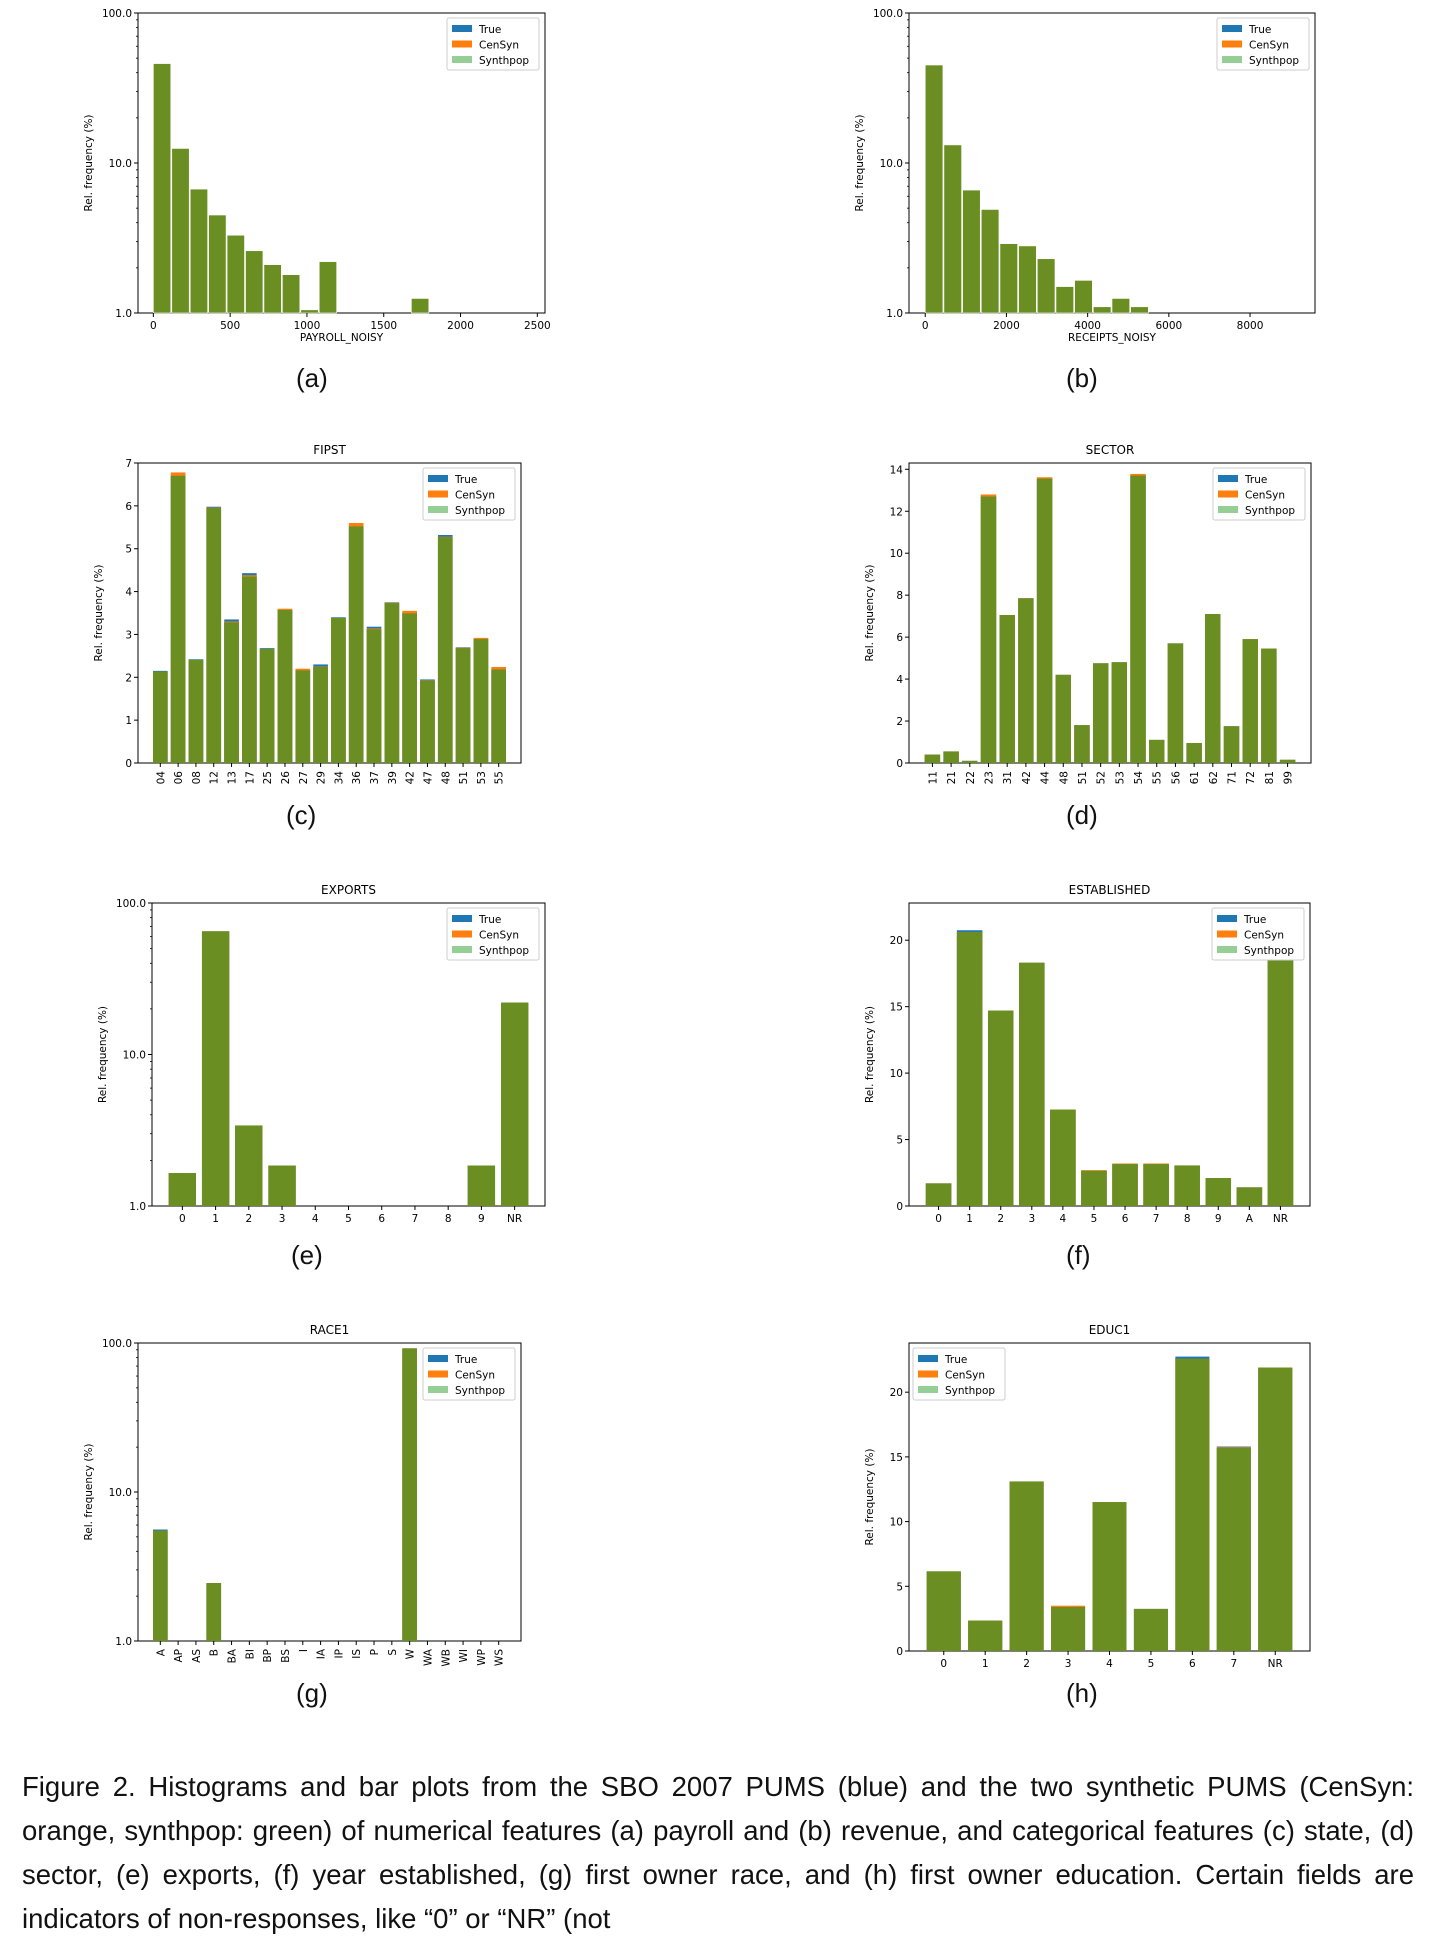  Describe the element at coordinates (393, 1652) in the screenshot. I see `x-tick-label: S` at that location.